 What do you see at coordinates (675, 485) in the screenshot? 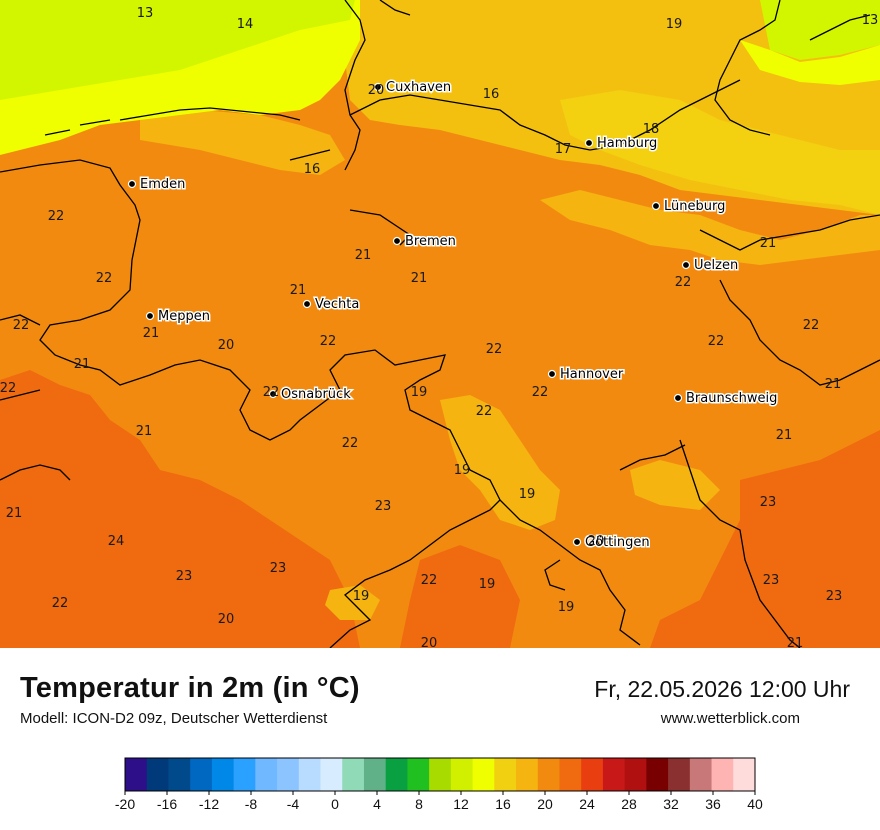
I see `zone-19-20-southeast` at bounding box center [675, 485].